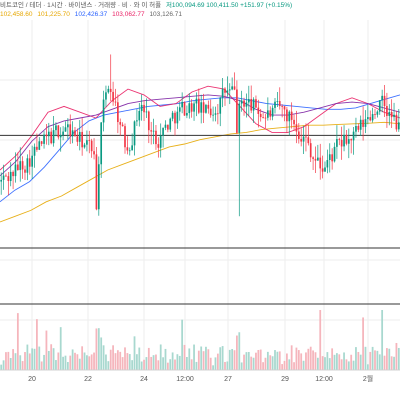  What do you see at coordinates (144, 379) in the screenshot?
I see `x-axis-tick-label: 24` at bounding box center [144, 379].